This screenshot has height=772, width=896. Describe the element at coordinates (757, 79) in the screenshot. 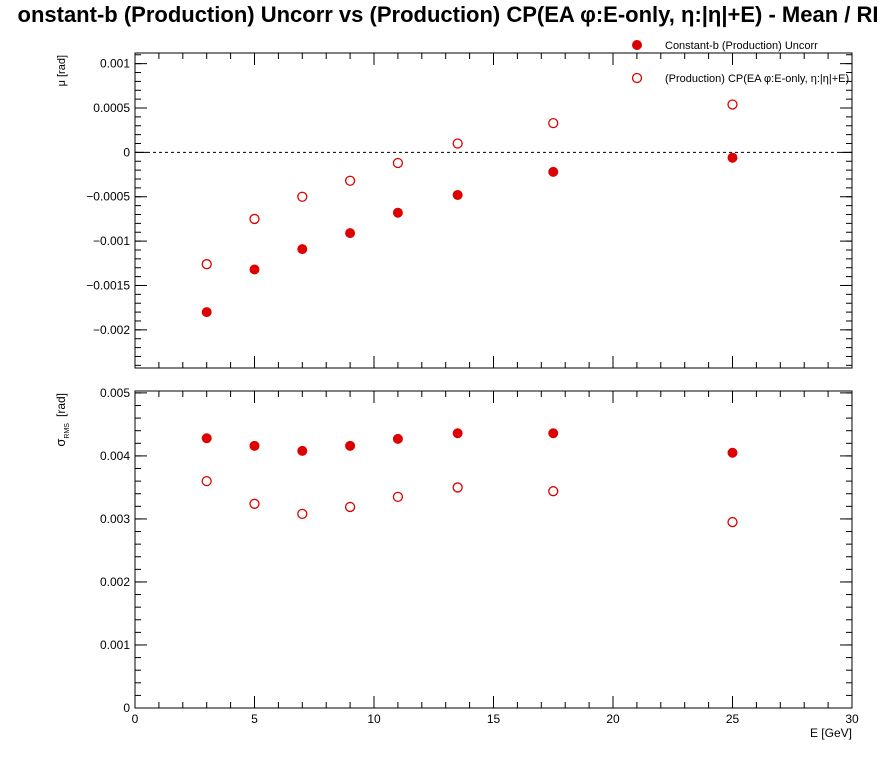

I see `legend-entry-label: (Production) CP(EA φ:E-only, η:|η|+E)` at that location.